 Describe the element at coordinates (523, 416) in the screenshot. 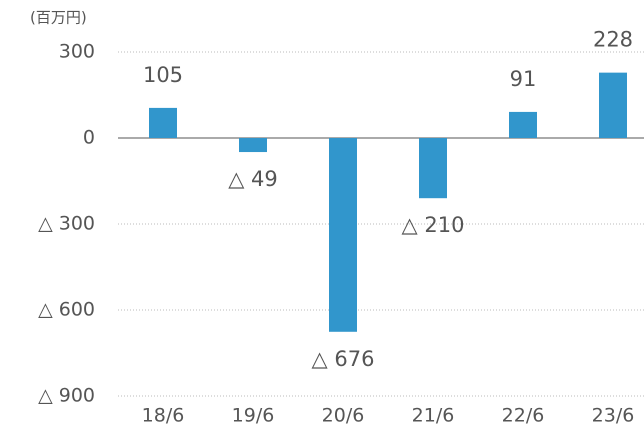

I see `x-tick-label: 22/6` at that location.